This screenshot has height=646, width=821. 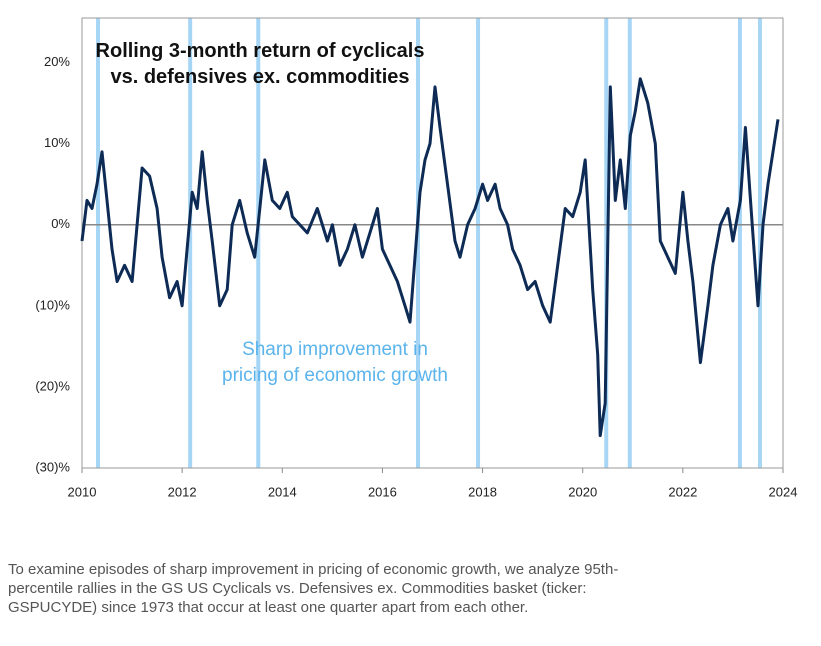 I want to click on x-tick-label: 2014, so click(x=282, y=491).